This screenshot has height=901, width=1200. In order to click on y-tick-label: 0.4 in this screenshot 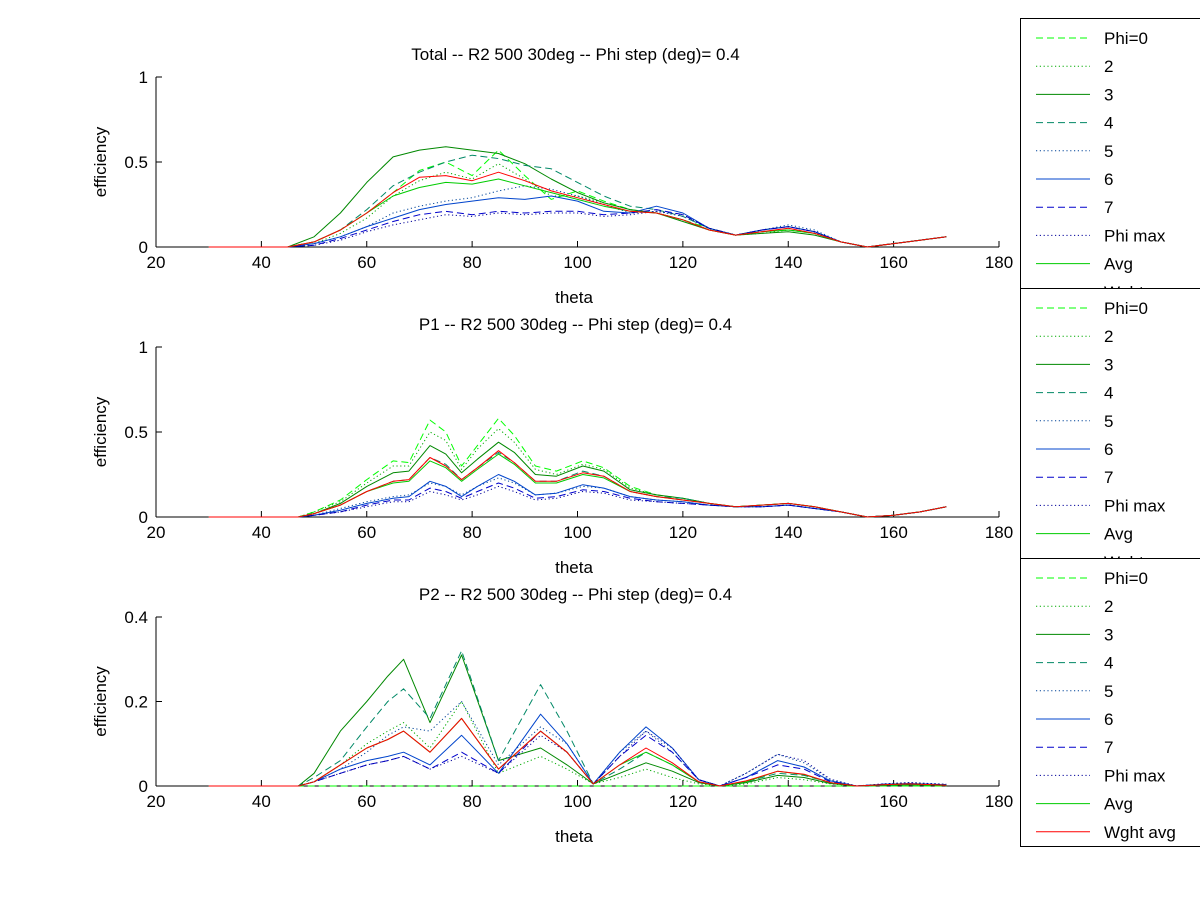, I will do `click(136, 617)`.